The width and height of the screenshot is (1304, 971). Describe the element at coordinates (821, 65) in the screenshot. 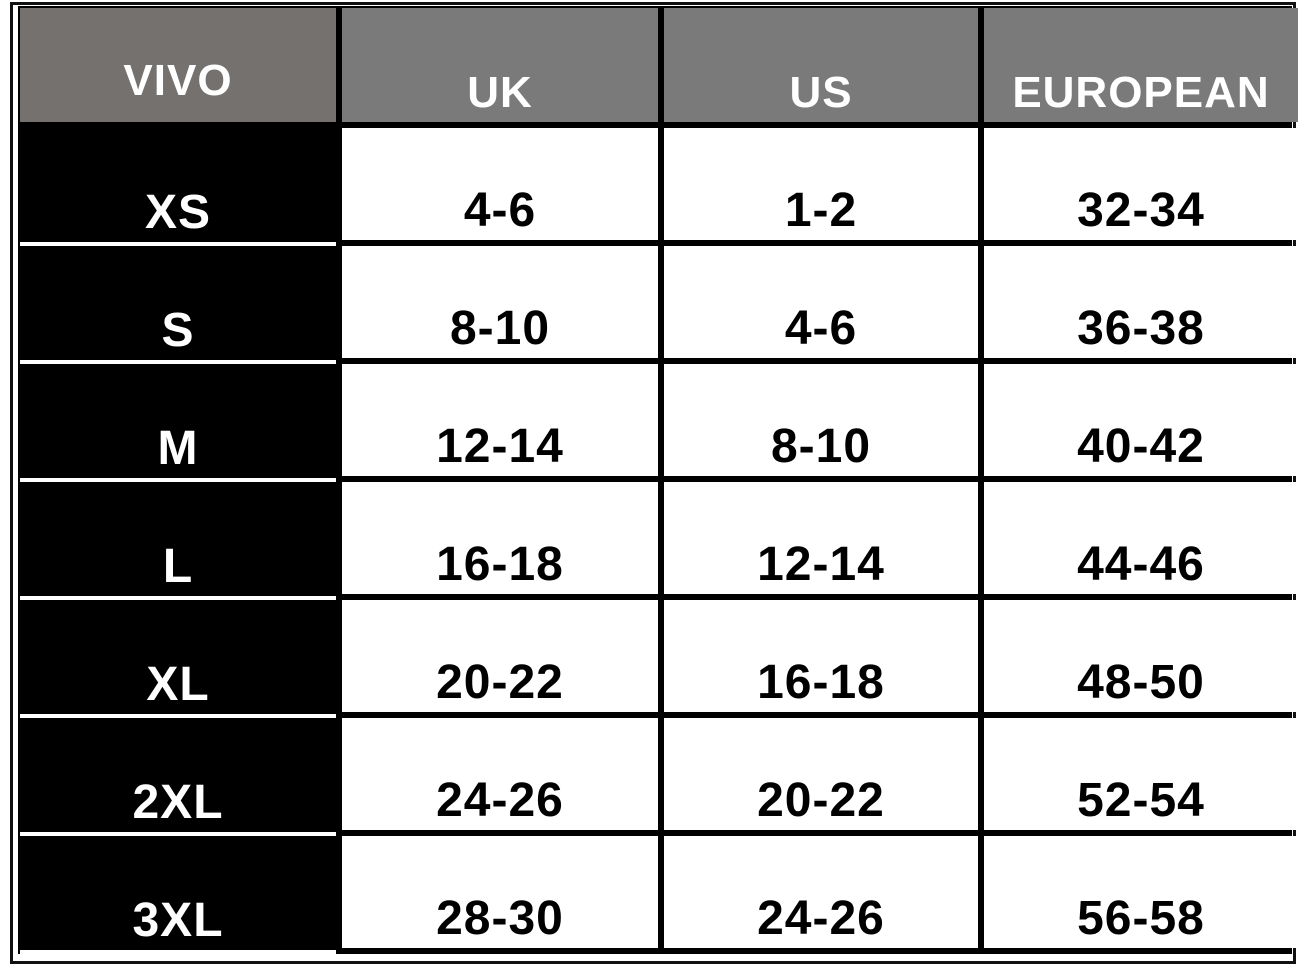

I see `header-us: US` at that location.